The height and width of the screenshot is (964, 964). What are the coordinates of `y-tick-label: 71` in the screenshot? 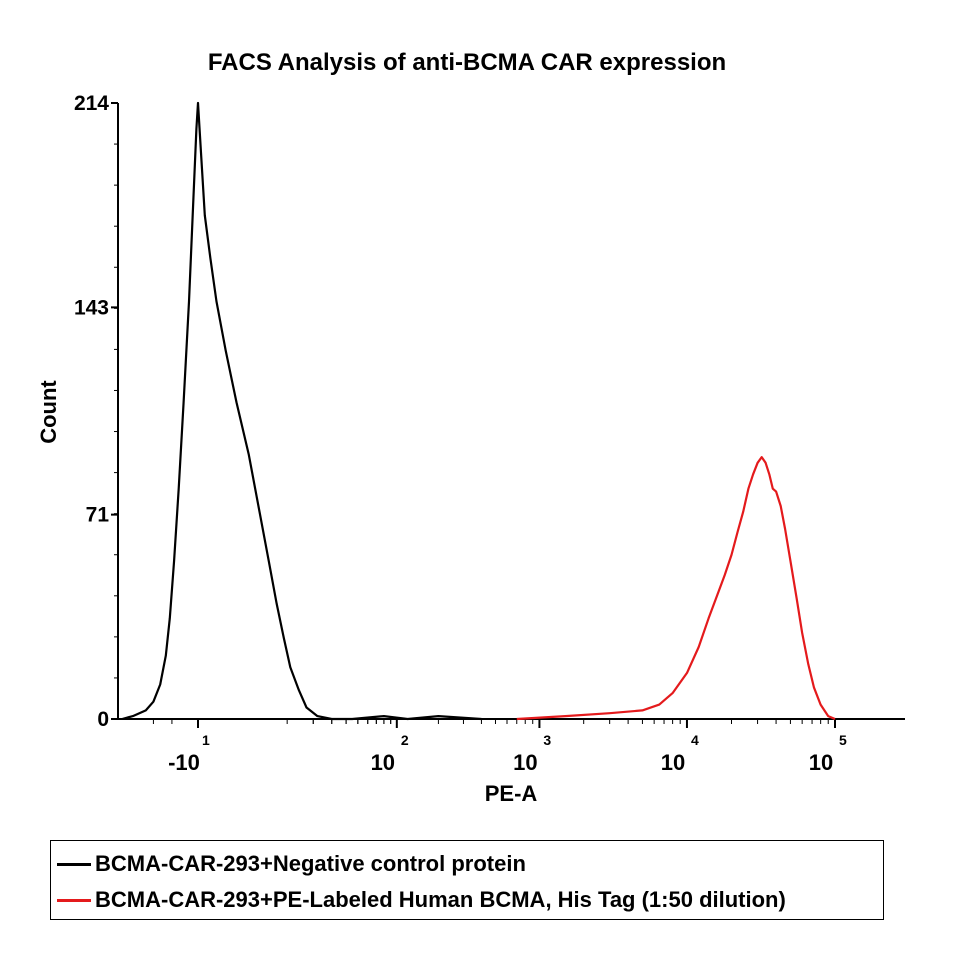 It's located at (98, 515).